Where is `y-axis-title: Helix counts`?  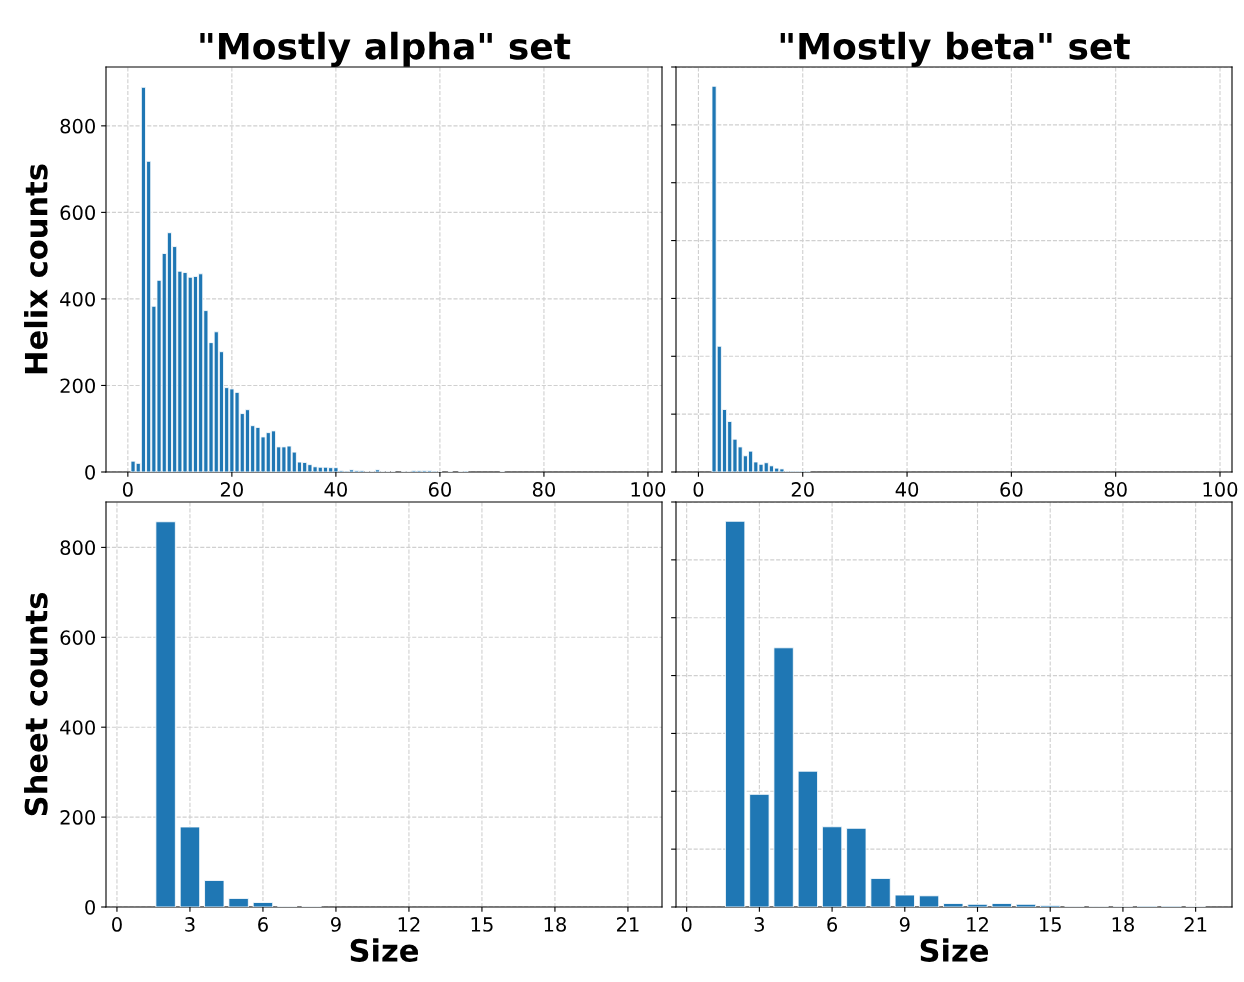 y-axis-title: Helix counts is located at coordinates (36, 269).